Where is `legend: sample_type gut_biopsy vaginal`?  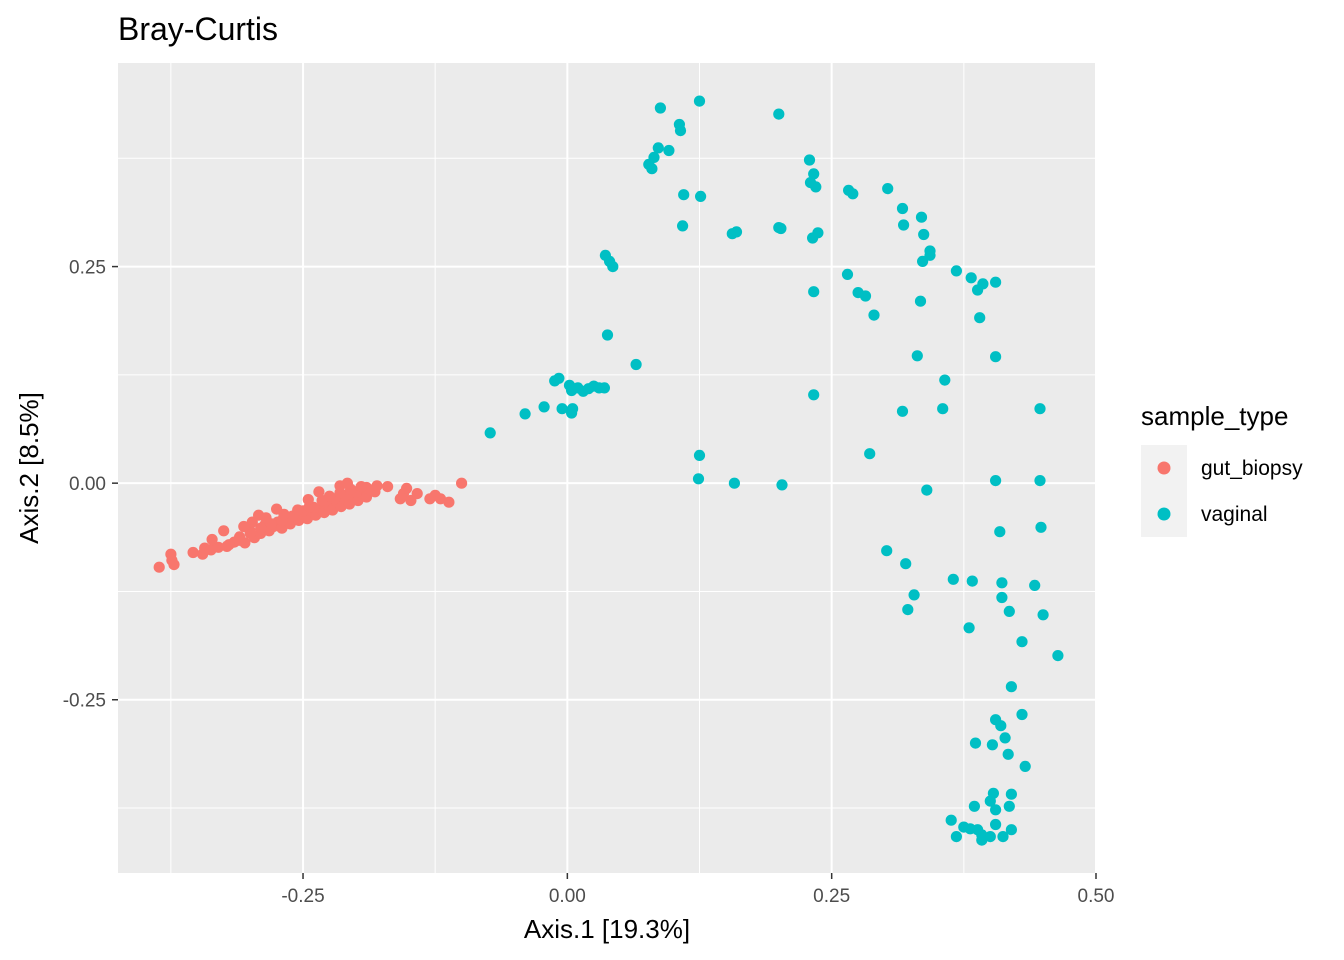
legend: sample_type gut_biopsy vaginal is located at coordinates (1222, 469).